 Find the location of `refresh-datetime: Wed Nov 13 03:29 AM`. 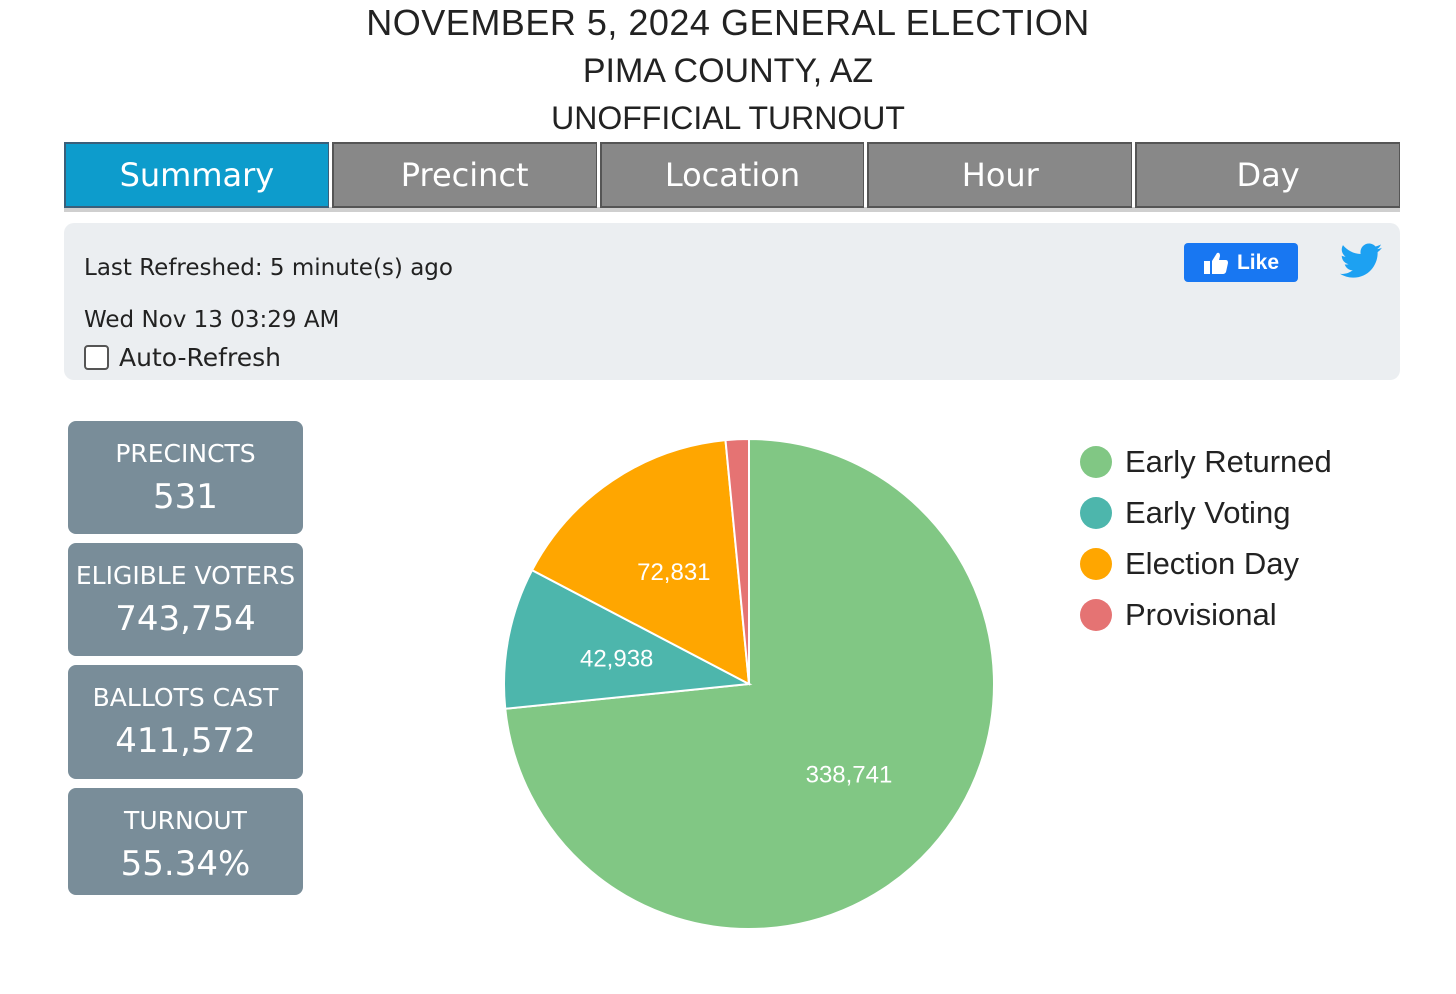

refresh-datetime: Wed Nov 13 03:29 AM is located at coordinates (212, 320).